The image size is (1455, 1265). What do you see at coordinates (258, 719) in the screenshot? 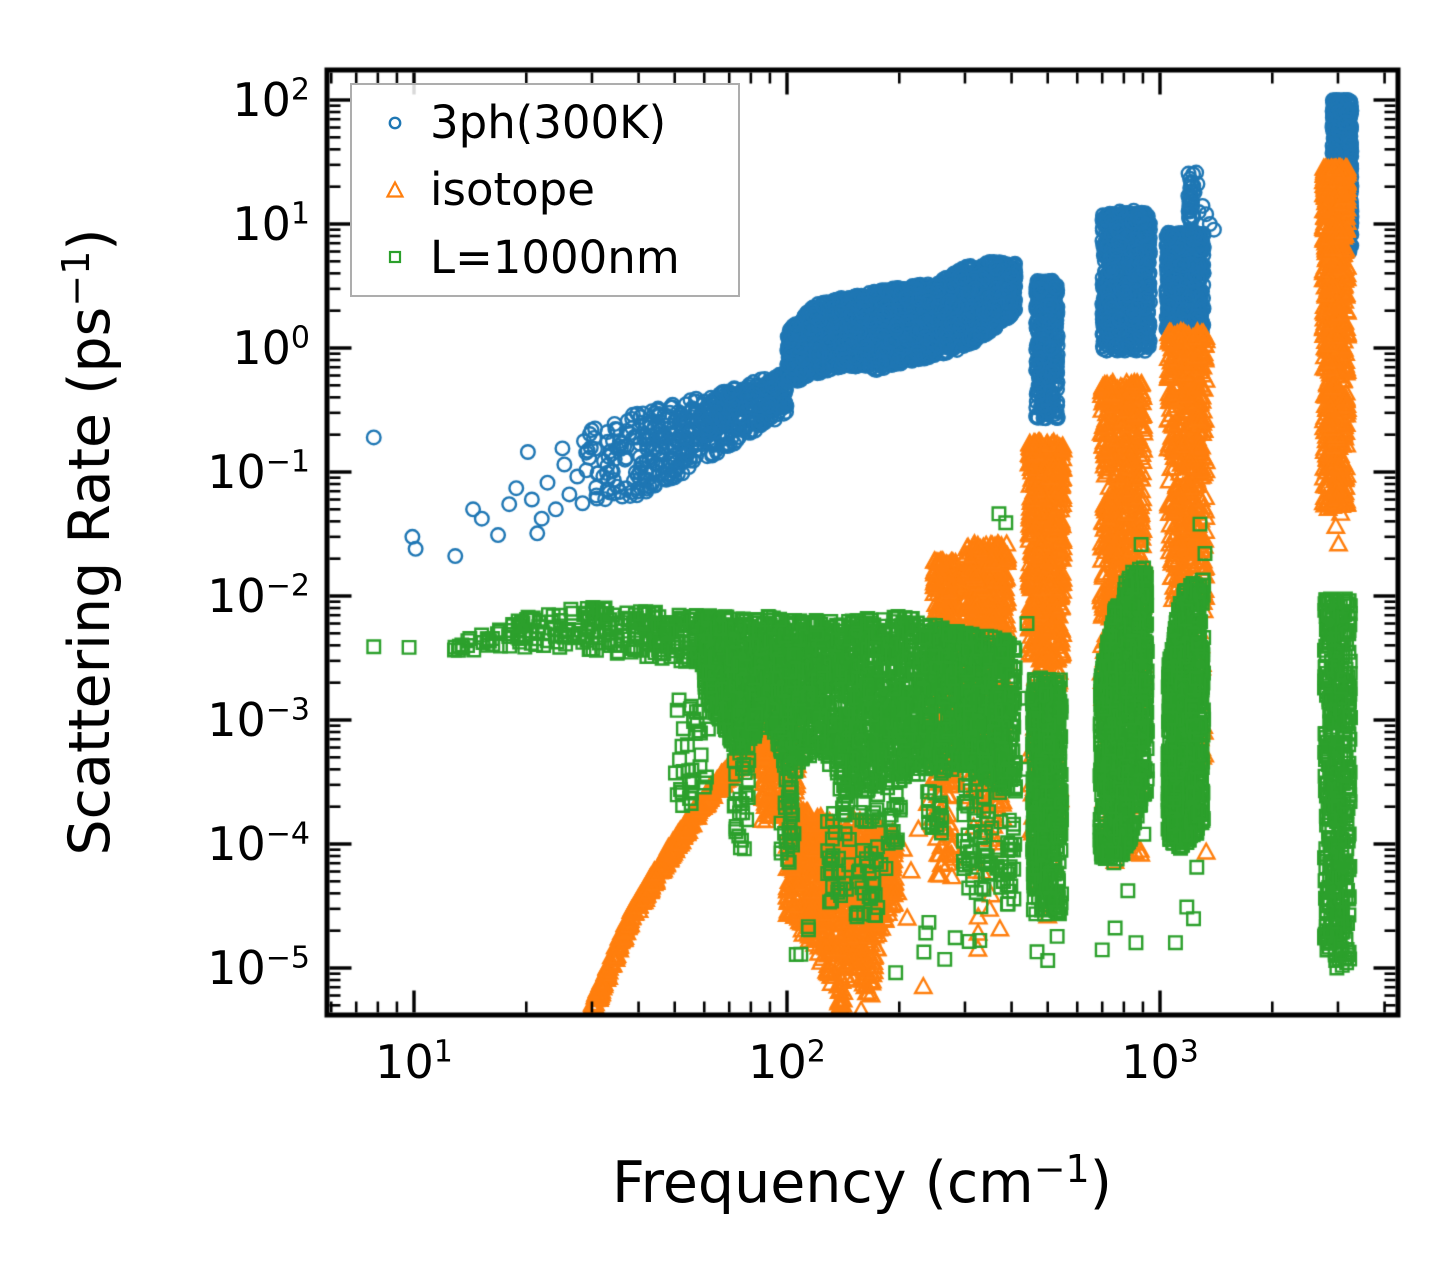
I see `y-tick-label: 10⁻³` at bounding box center [258, 719].